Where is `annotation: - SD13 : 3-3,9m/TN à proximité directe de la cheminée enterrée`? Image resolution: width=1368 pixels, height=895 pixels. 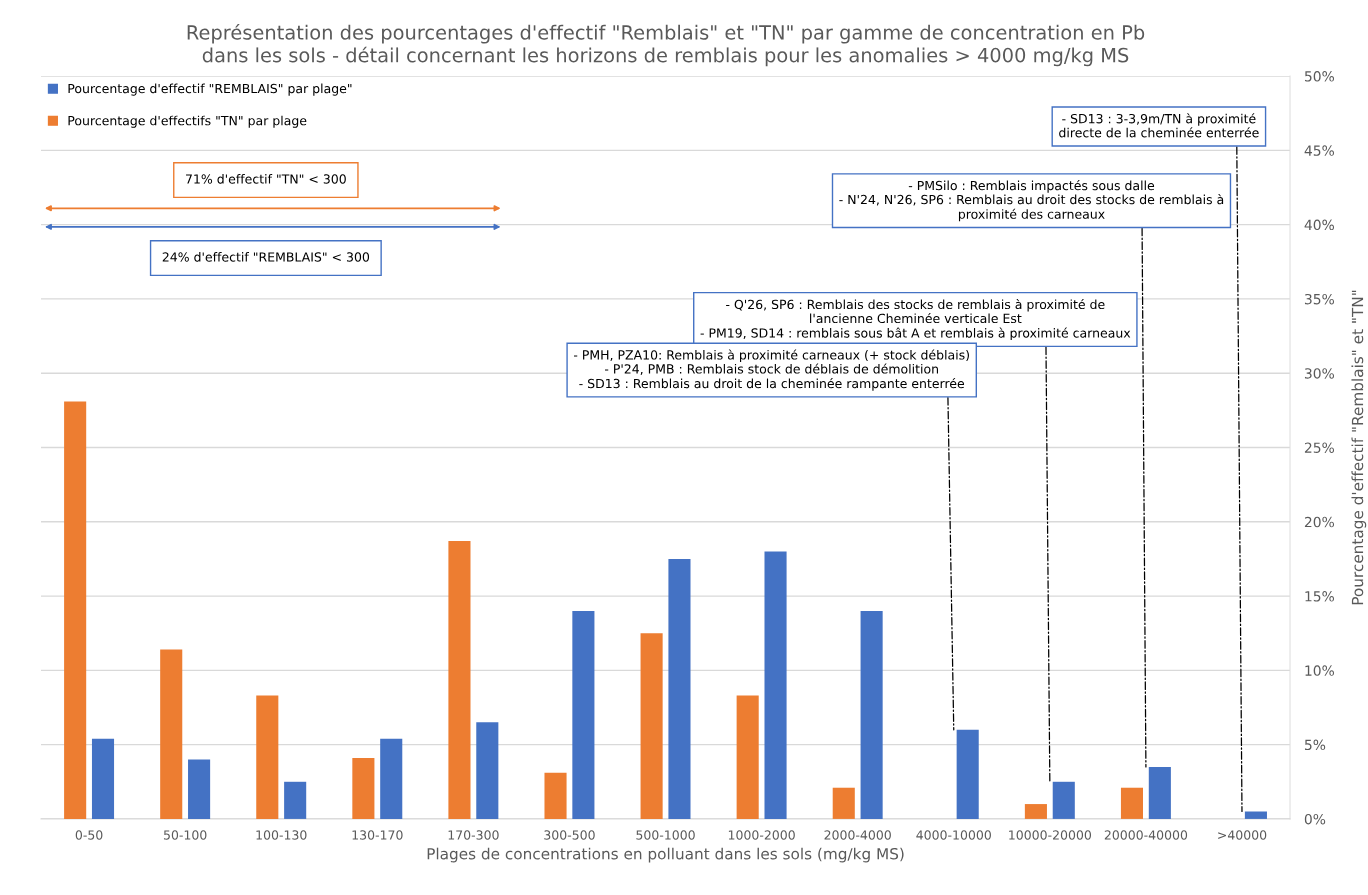 annotation: - SD13 : 3-3,9m/TN à proximité directe de la cheminée enterrée is located at coordinates (1159, 125).